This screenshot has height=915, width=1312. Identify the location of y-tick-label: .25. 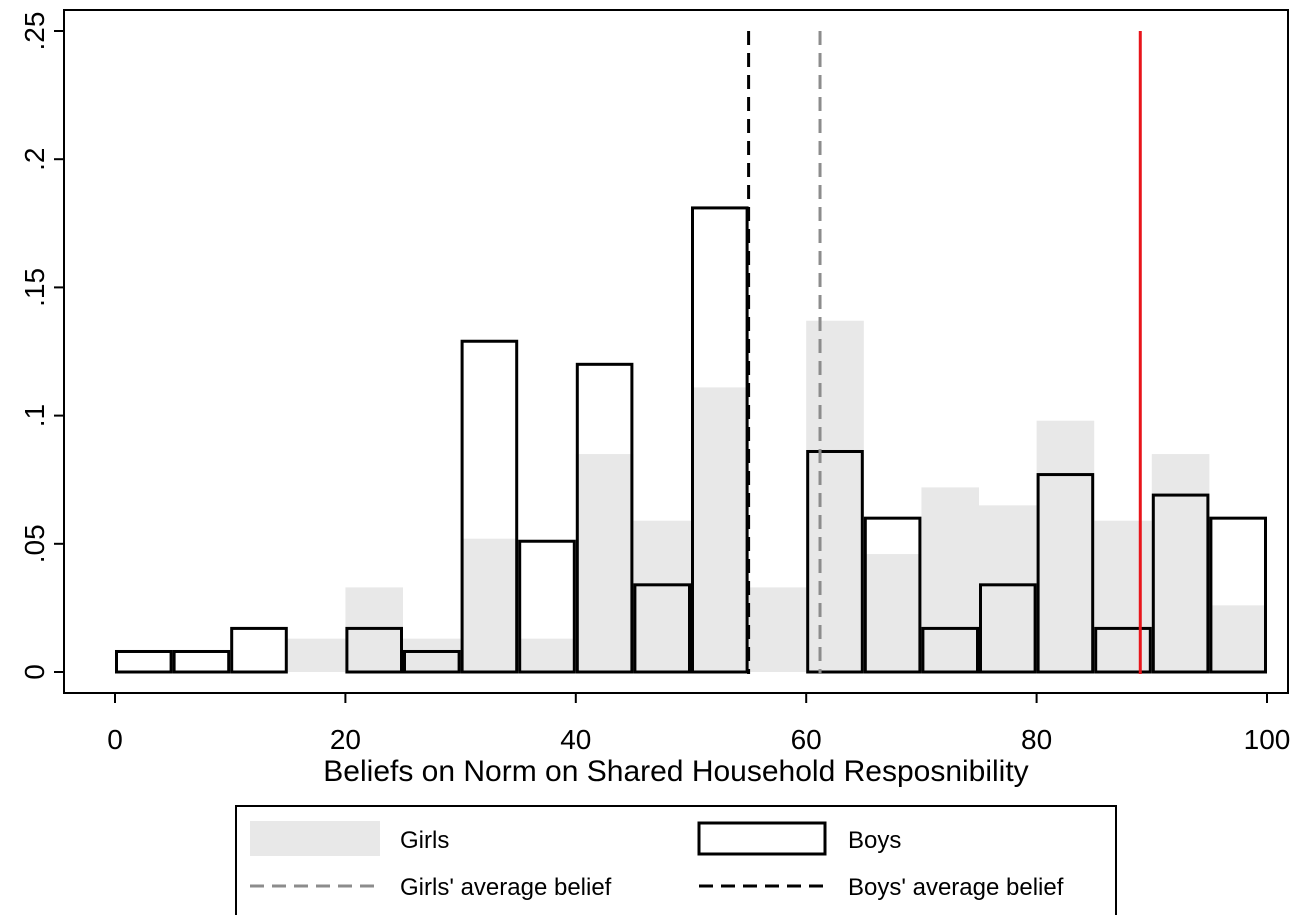
(34, 31).